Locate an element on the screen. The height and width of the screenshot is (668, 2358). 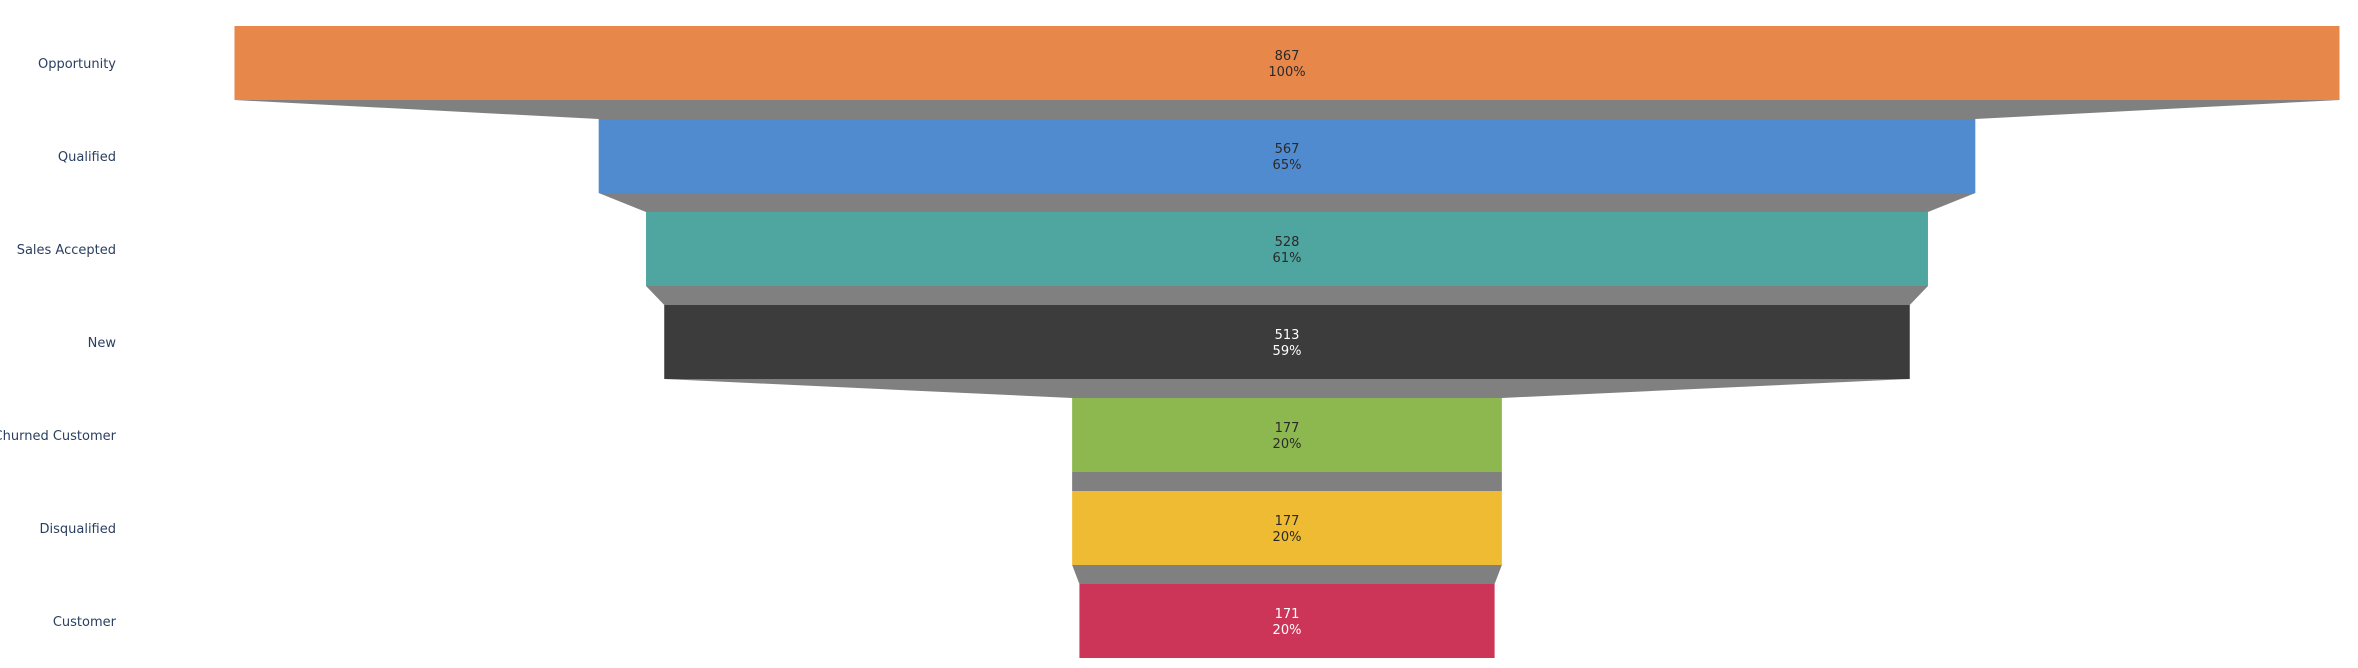
connector-new is located at coordinates (1287, 388).